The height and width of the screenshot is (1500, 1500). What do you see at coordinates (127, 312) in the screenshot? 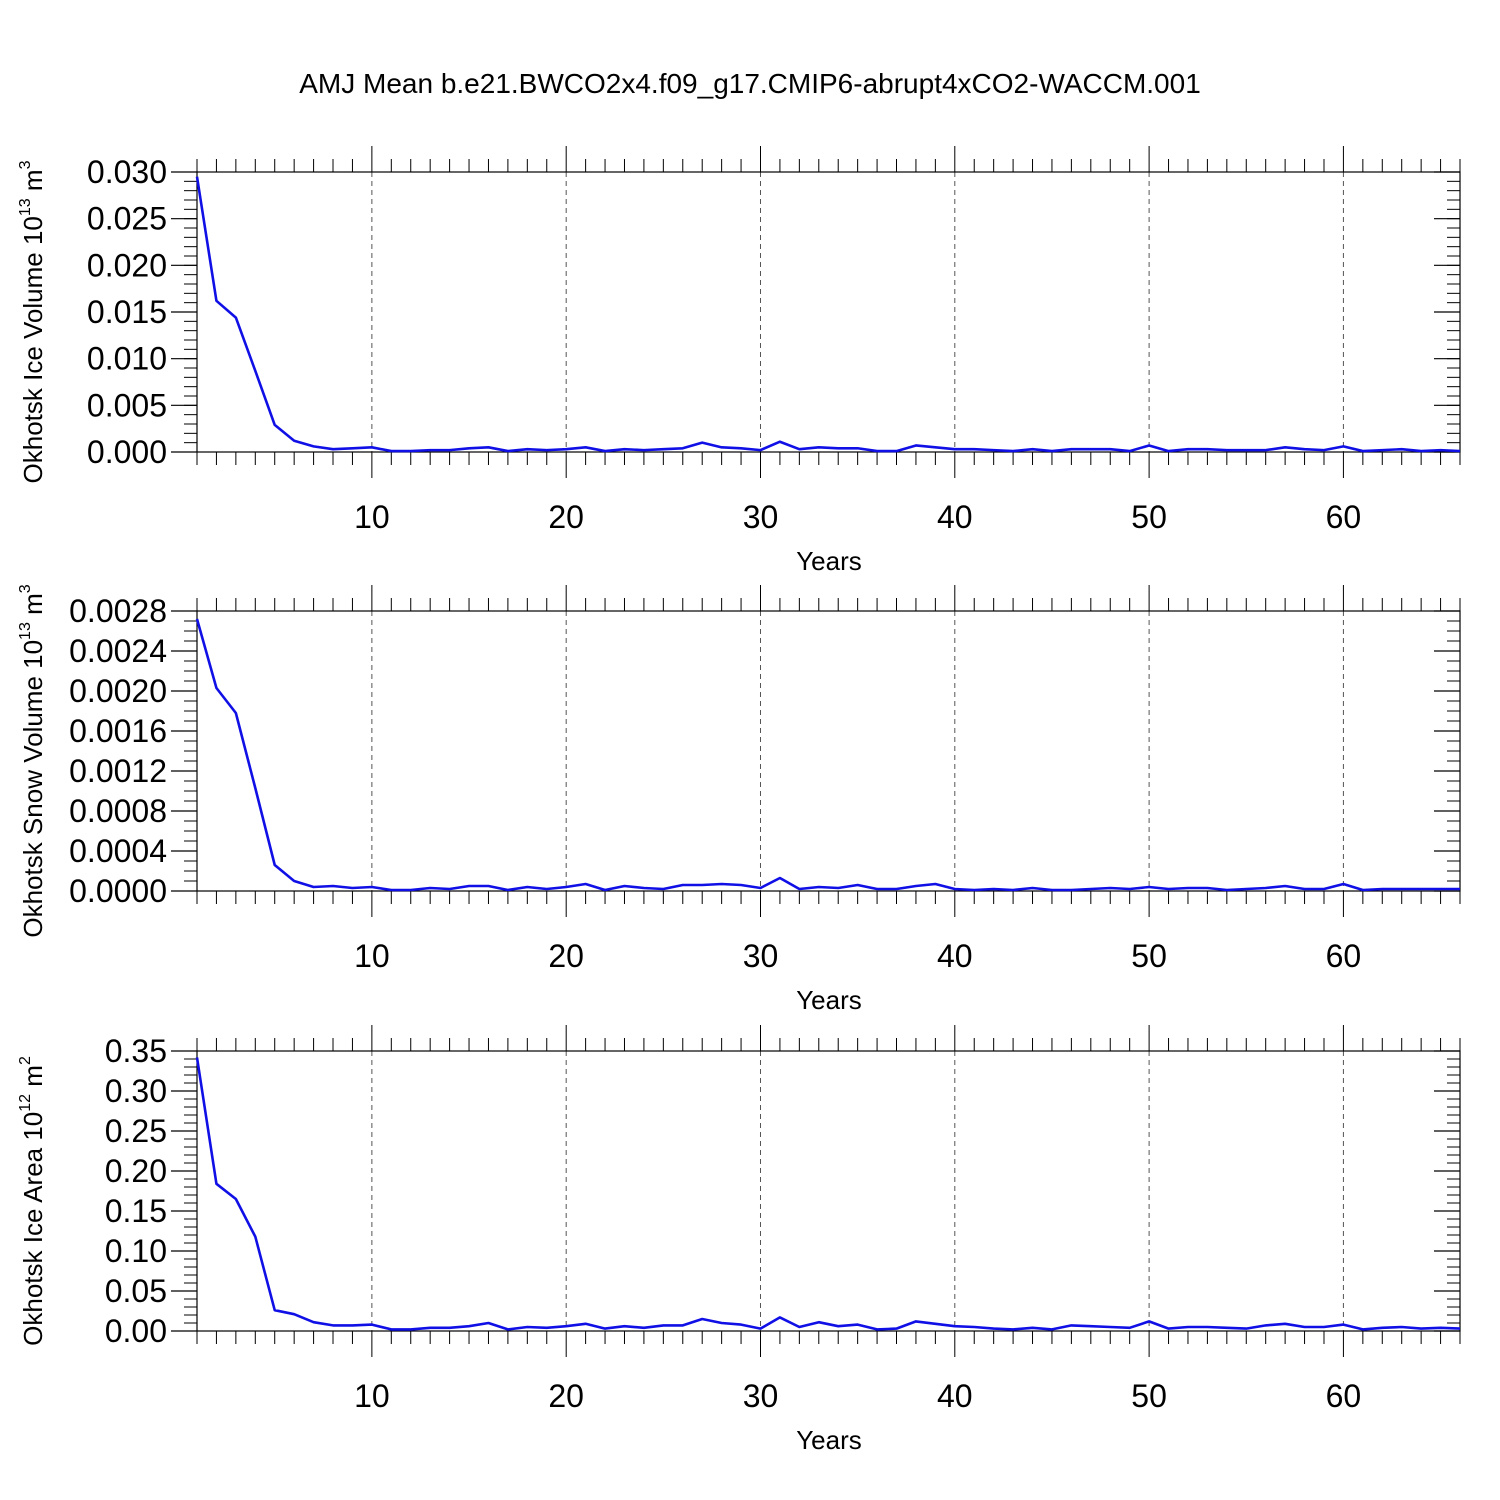
I see `y-tick-label: 0.015` at bounding box center [127, 312].